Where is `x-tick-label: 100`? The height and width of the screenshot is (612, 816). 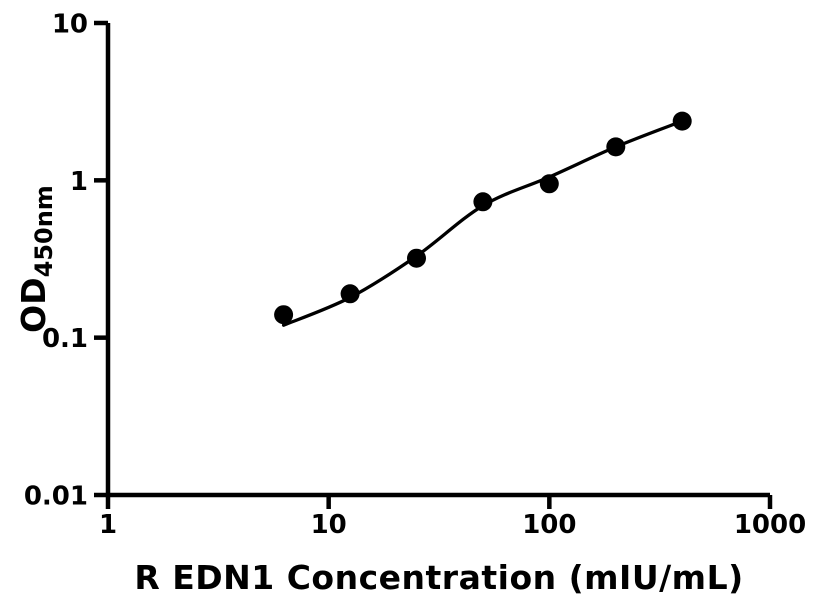 x-tick-label: 100 is located at coordinates (549, 525).